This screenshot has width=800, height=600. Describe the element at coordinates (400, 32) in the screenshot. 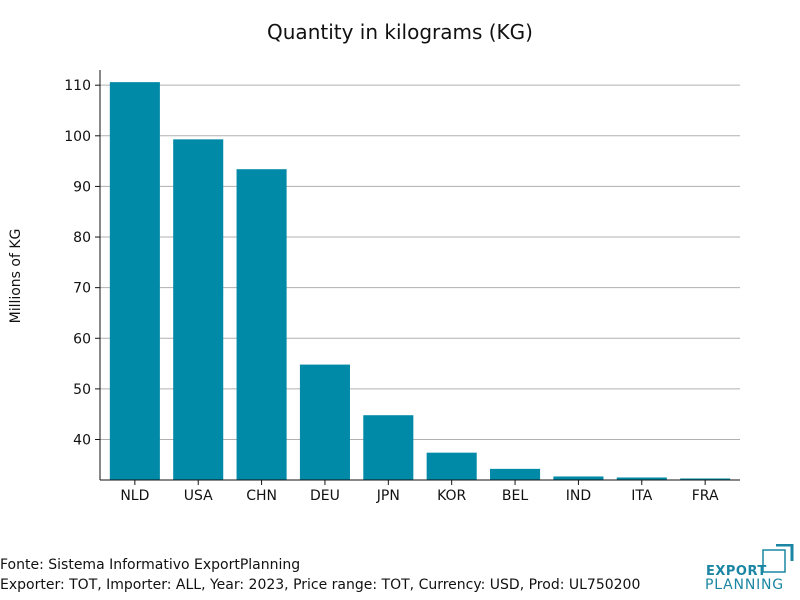

I see `chart-title: Quantity in kilograms (KG)` at that location.